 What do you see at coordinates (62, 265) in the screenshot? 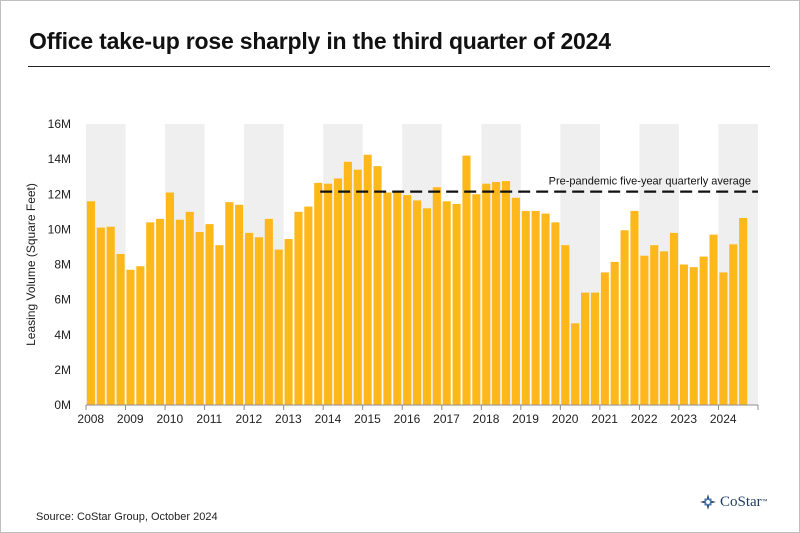
I see `y-tick-label: 8M` at bounding box center [62, 265].